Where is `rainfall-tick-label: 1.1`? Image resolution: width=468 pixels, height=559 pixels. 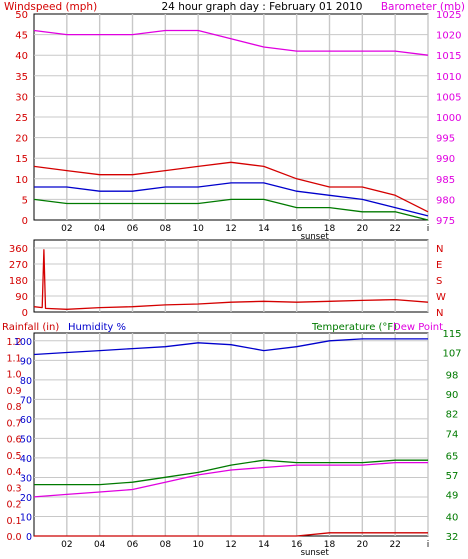
rainfall-tick-label: 1.1 is located at coordinates (13, 358).